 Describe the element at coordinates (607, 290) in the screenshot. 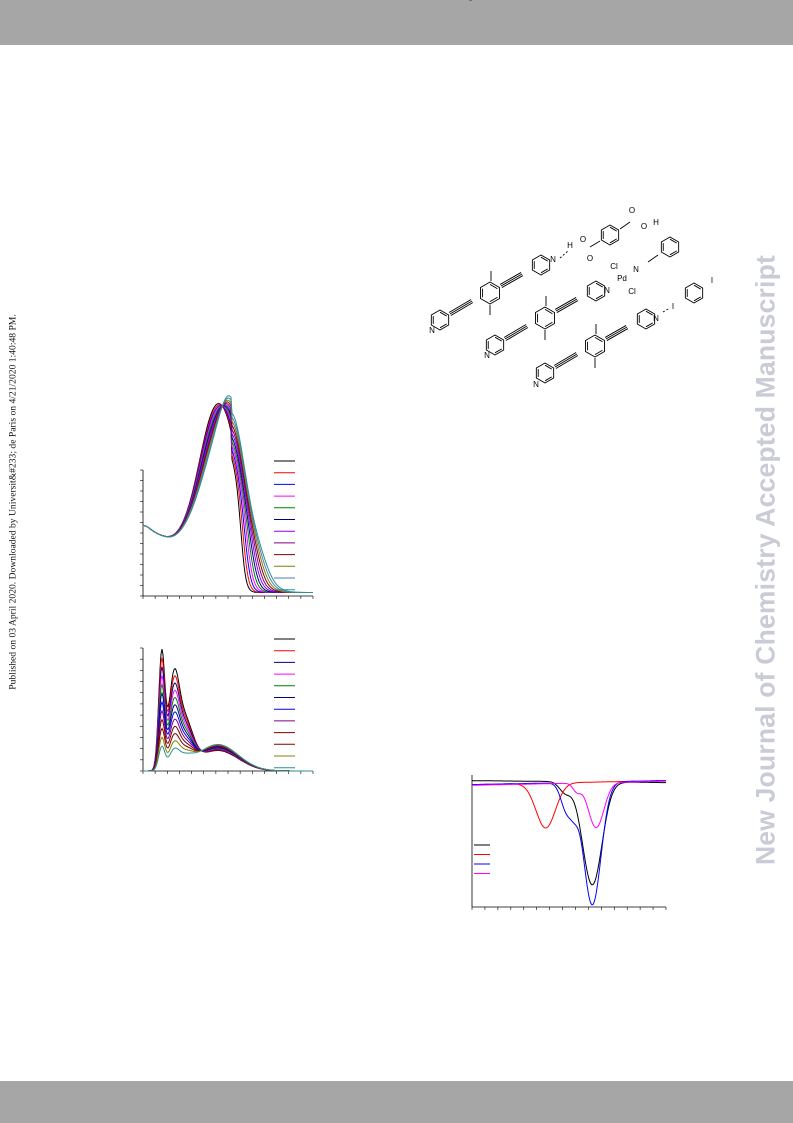

I see `atom-label-n5: N` at that location.